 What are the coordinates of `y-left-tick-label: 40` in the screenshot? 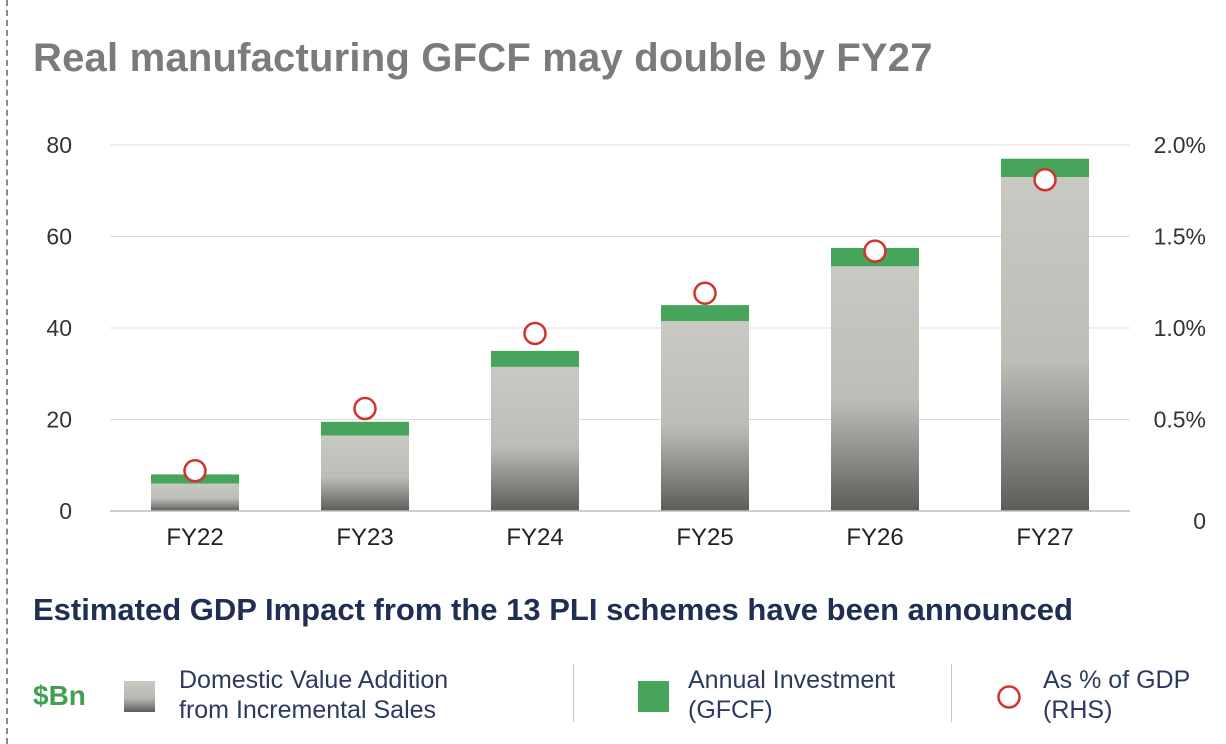 It's located at (59, 328).